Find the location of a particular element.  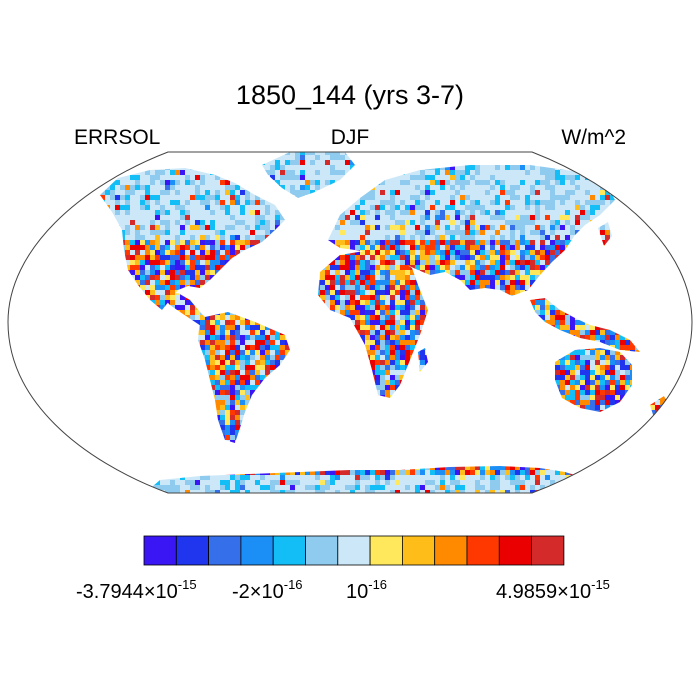

colorbar-label-min: -3.7944×10⁻¹⁵ is located at coordinates (136, 590).